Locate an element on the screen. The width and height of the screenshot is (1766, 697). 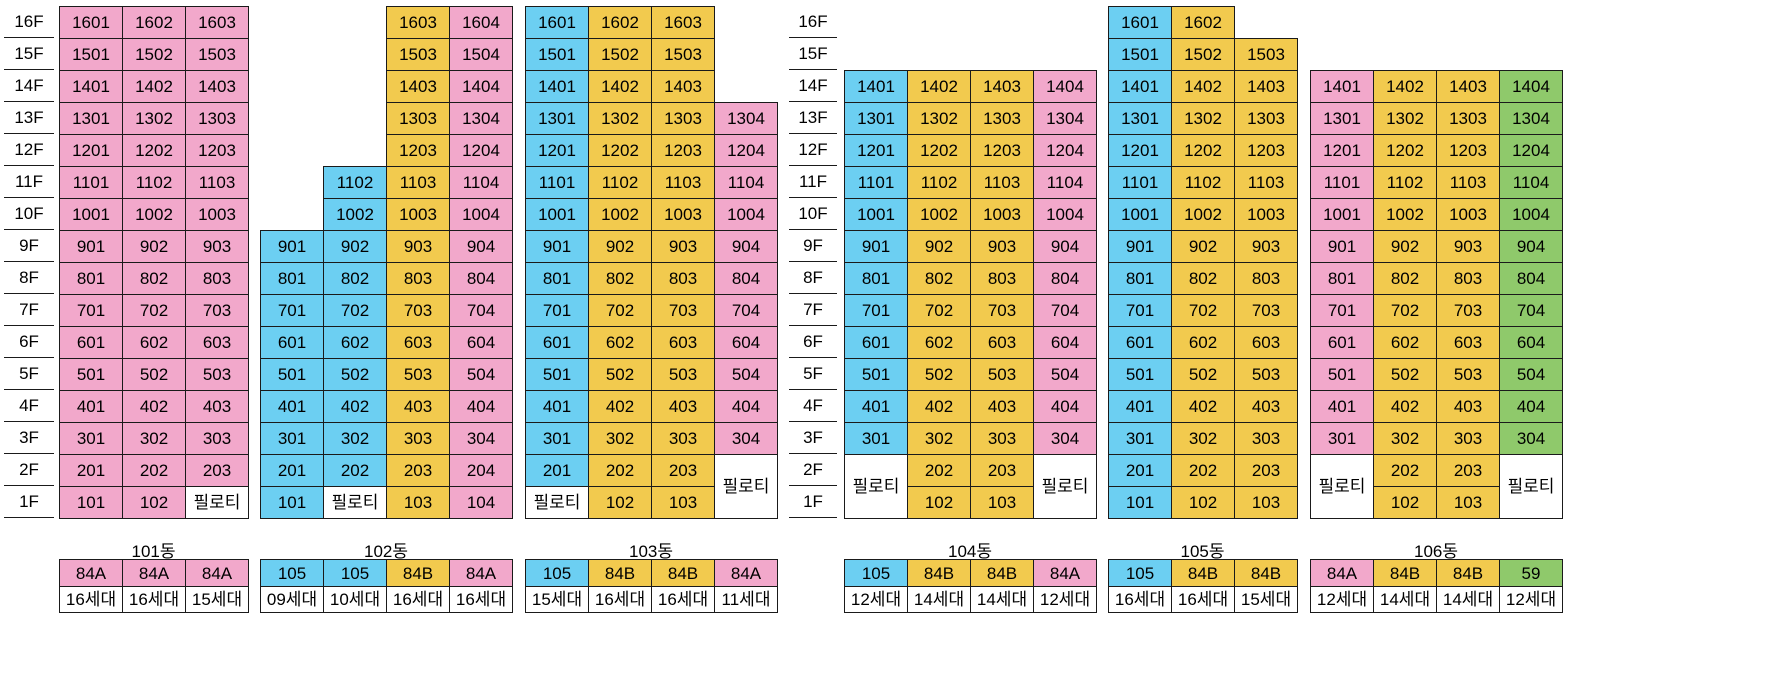
unit-cell: 103 is located at coordinates (1266, 502).